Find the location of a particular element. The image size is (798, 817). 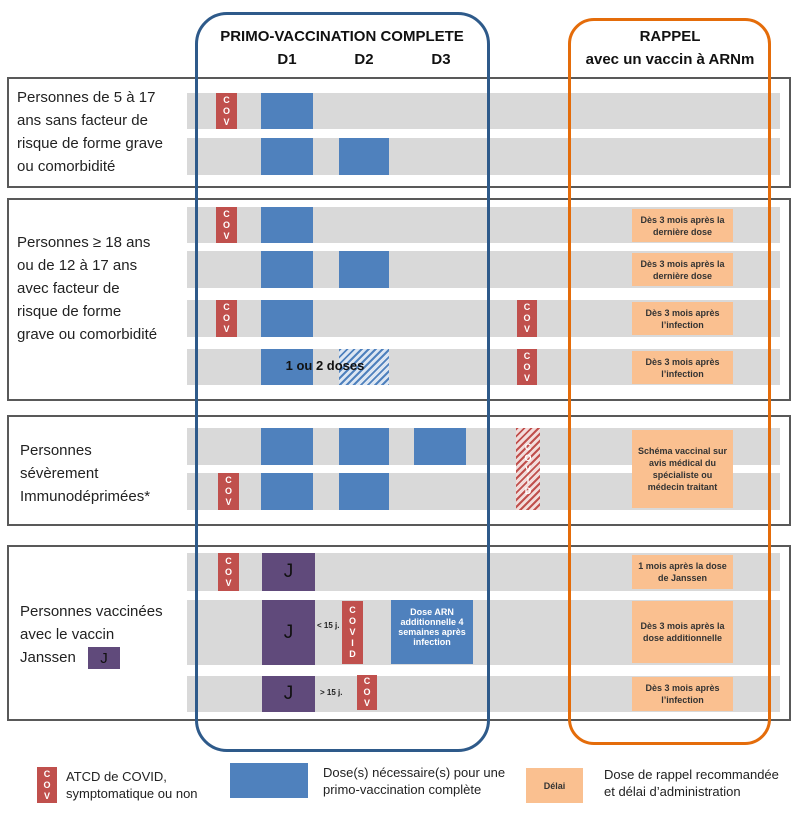

delay-note: < 15 j. is located at coordinates (328, 625).